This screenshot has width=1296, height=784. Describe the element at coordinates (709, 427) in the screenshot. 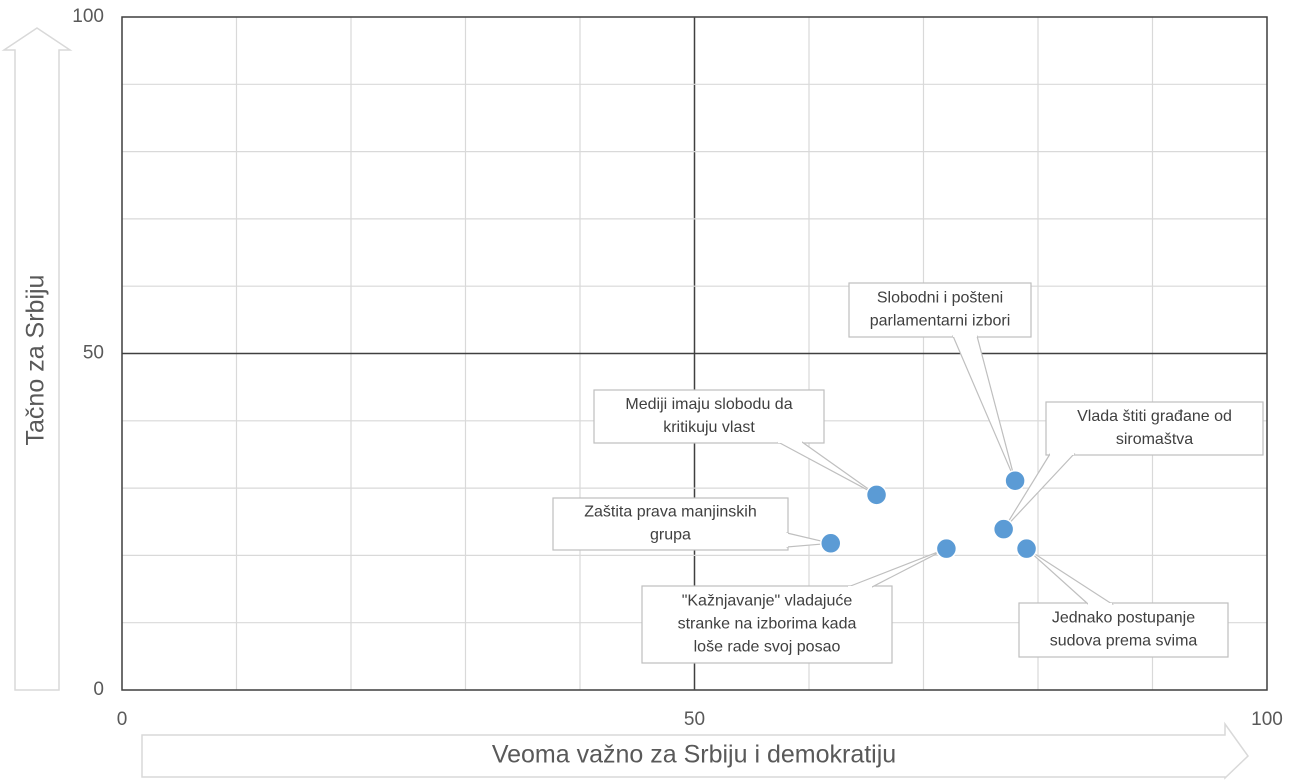

I see `data-label: kritikuju vlast` at that location.